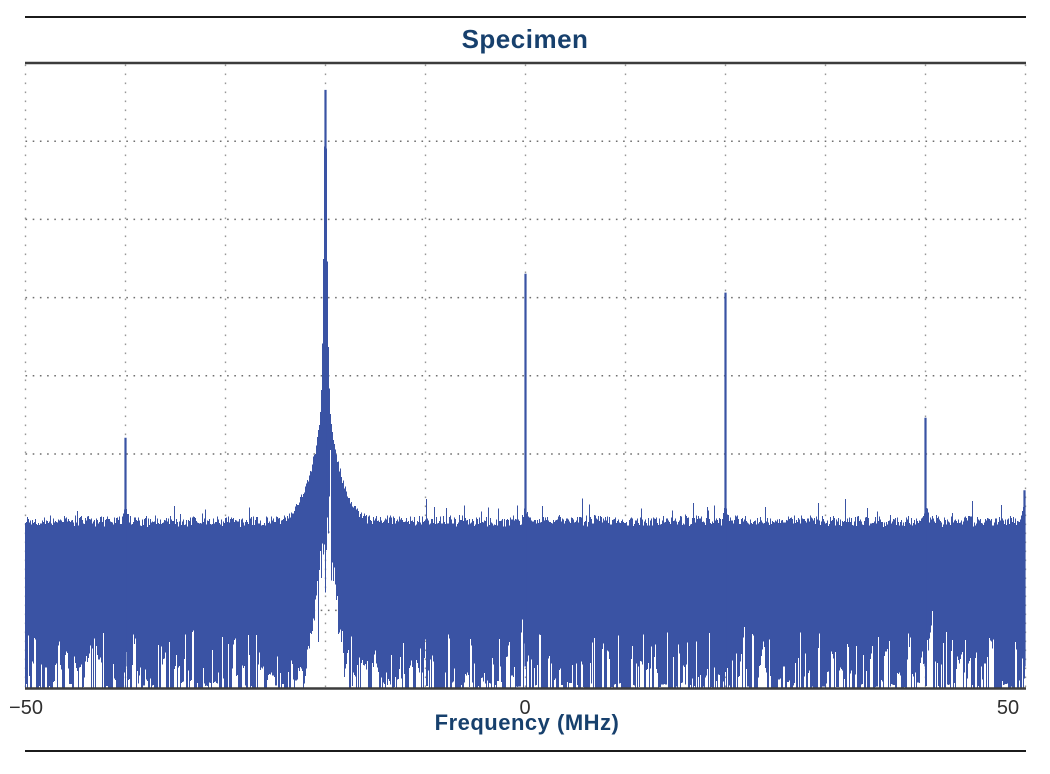 The height and width of the screenshot is (774, 1050). I want to click on x-tick-pos50: 50, so click(1008, 708).